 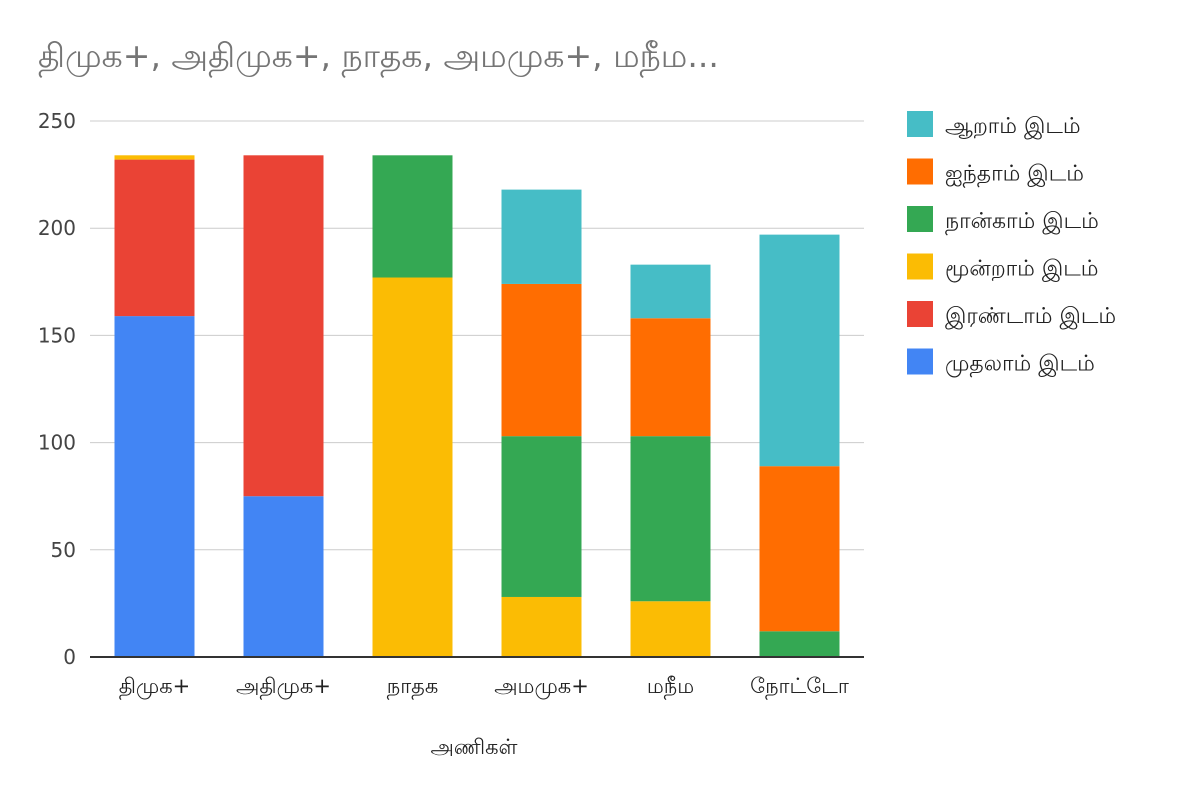 I want to click on y-tick-label: 100, so click(x=57, y=443).